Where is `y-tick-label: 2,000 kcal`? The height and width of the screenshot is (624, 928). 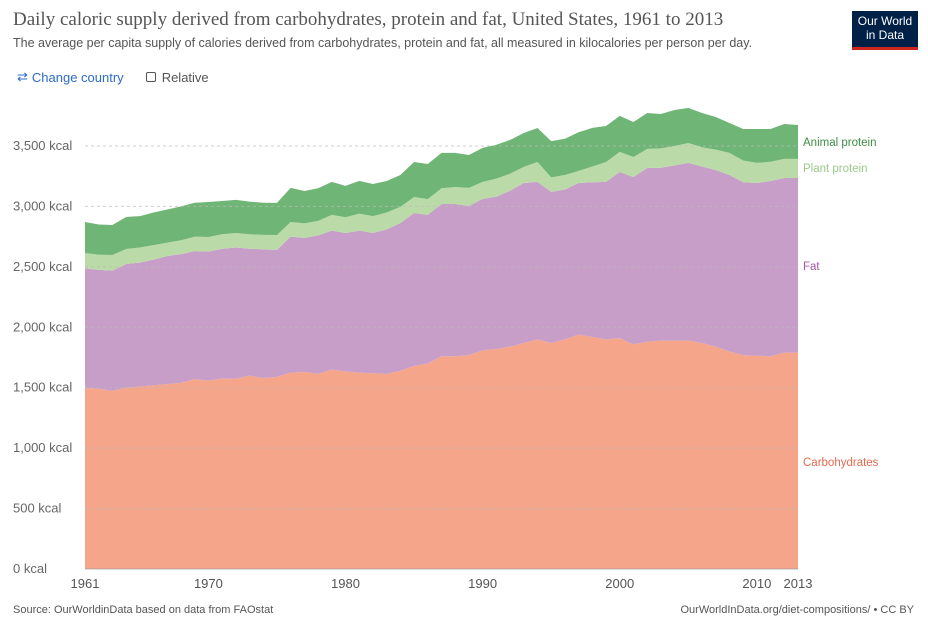 y-tick-label: 2,000 kcal is located at coordinates (42, 326).